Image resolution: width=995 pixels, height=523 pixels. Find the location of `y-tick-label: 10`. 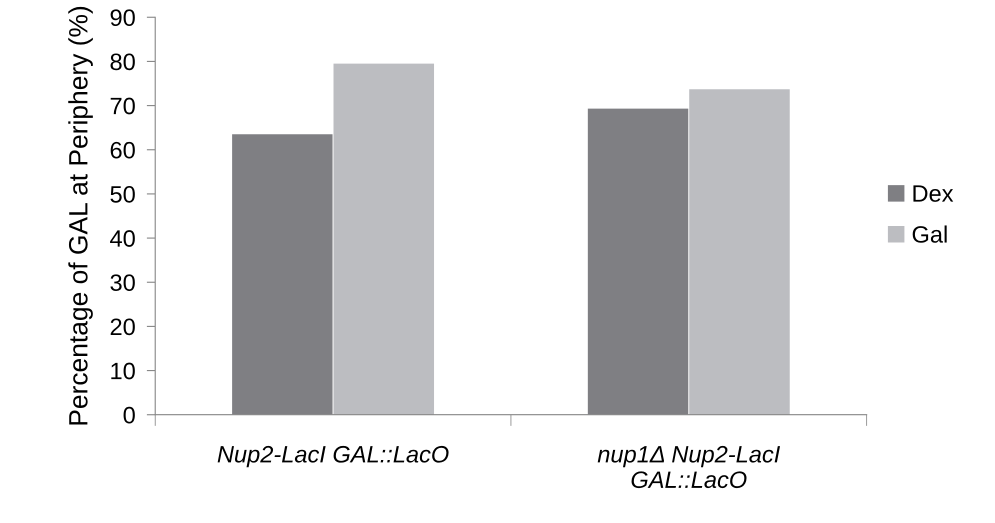

y-tick-label: 10 is located at coordinates (123, 371).